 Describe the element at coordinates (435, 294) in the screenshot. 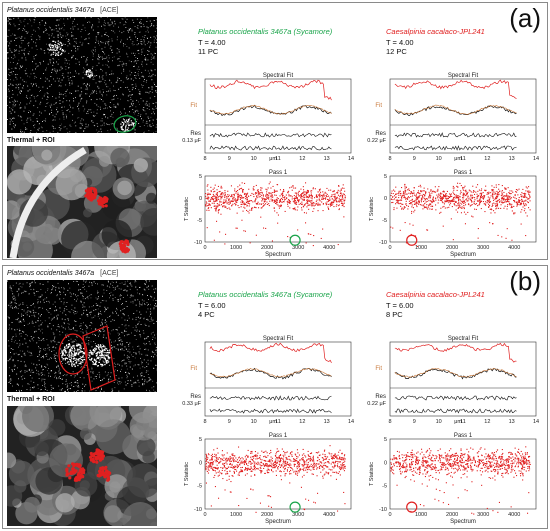

I see `library-title-right-b: Caesalpinia cacalaco-JPL241` at that location.